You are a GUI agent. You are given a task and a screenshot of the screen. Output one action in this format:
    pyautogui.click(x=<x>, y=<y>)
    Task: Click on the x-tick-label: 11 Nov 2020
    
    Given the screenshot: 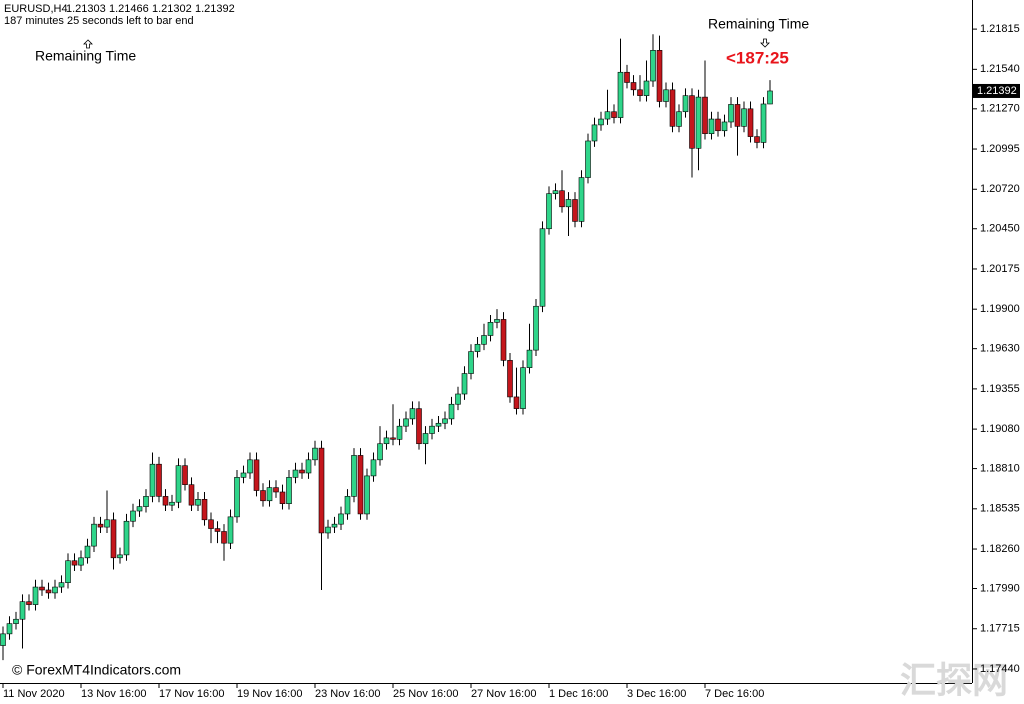 What is the action you would take?
    pyautogui.click(x=34, y=694)
    